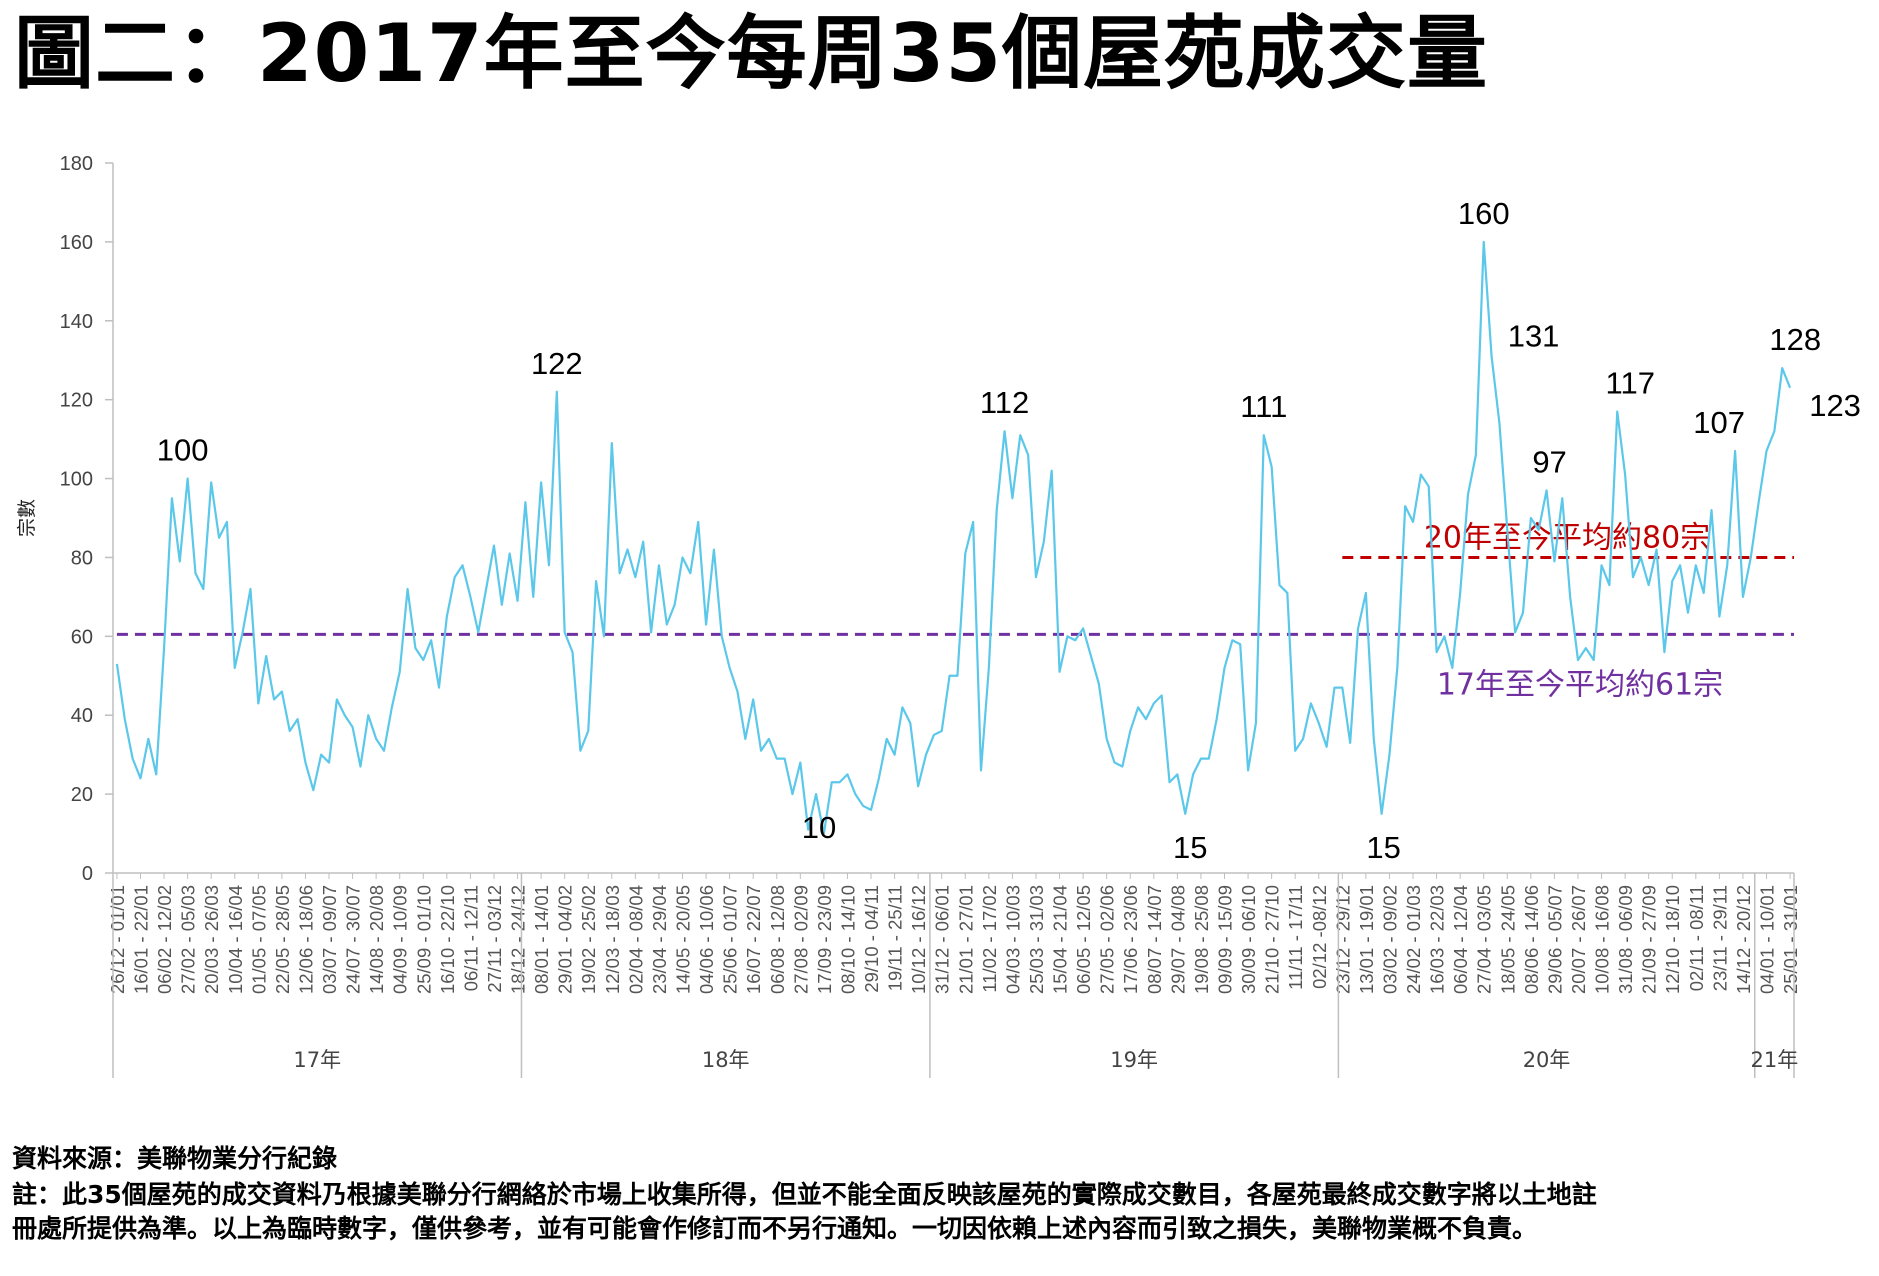  I want to click on x-tick-label: 10/04 - 16/04, so click(235, 939).